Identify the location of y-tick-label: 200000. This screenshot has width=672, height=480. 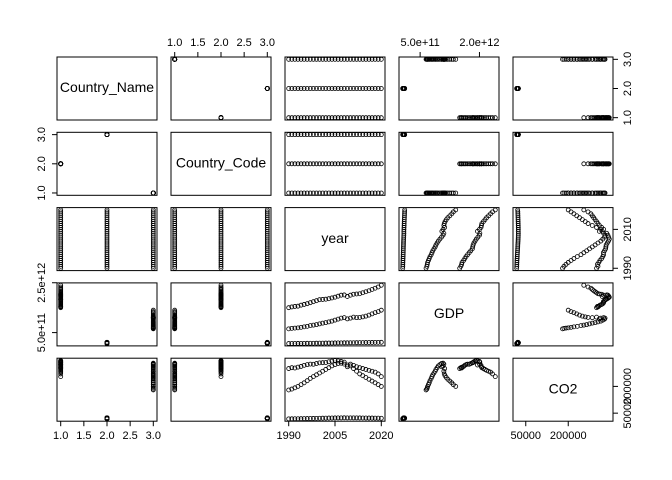
(628, 386).